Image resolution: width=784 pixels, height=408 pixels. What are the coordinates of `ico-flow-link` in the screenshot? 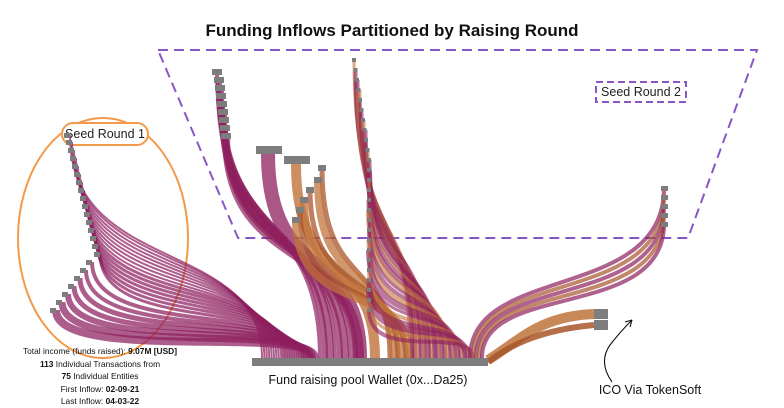 It's located at (540, 343).